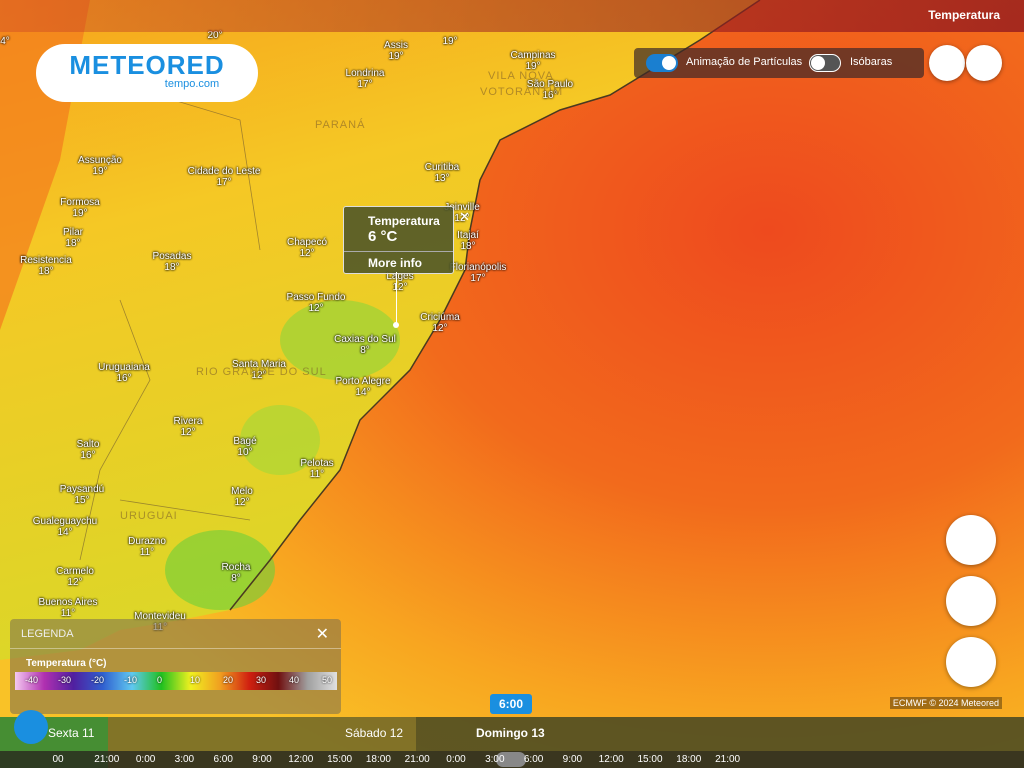 This screenshot has width=1024, height=768. Describe the element at coordinates (322, 634) in the screenshot. I see `legend-close: ✕` at that location.